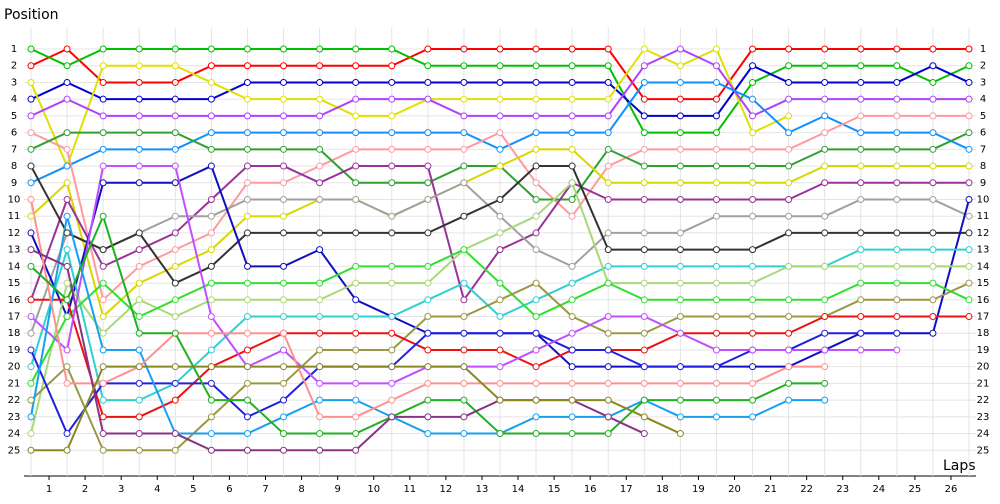 The image size is (1000, 504). What do you see at coordinates (983, 216) in the screenshot?
I see `y-tick-label: 11` at bounding box center [983, 216].